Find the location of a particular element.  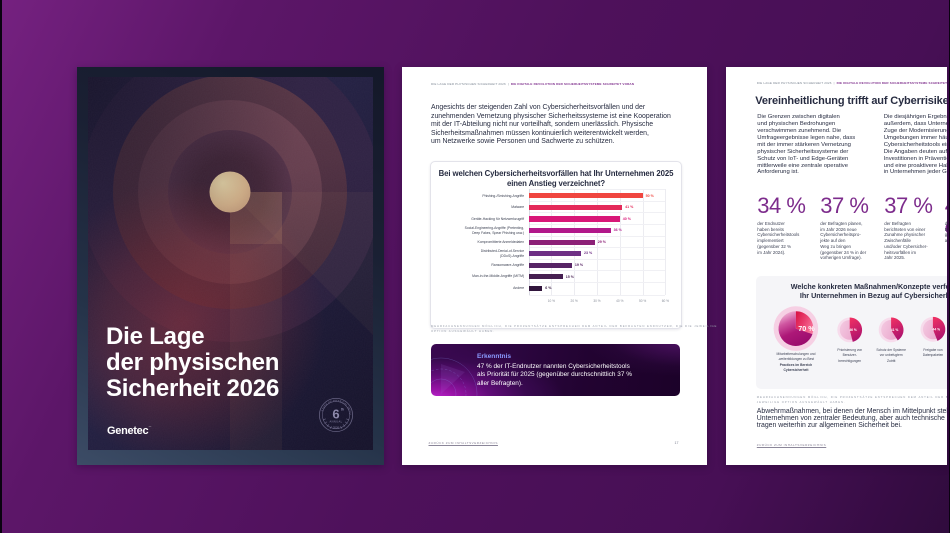

svg-text: 70 % is located at coordinates (806, 328).